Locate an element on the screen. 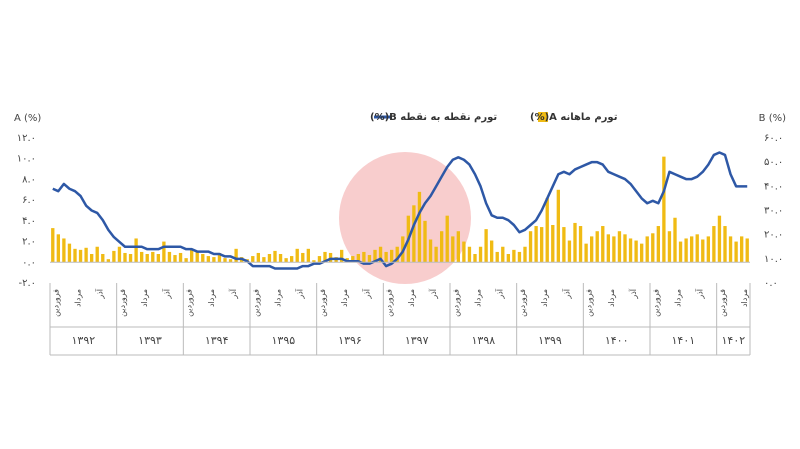 The width and height of the screenshot is (800, 449). x-group-label: ۱۴۰۱ is located at coordinates (684, 340).